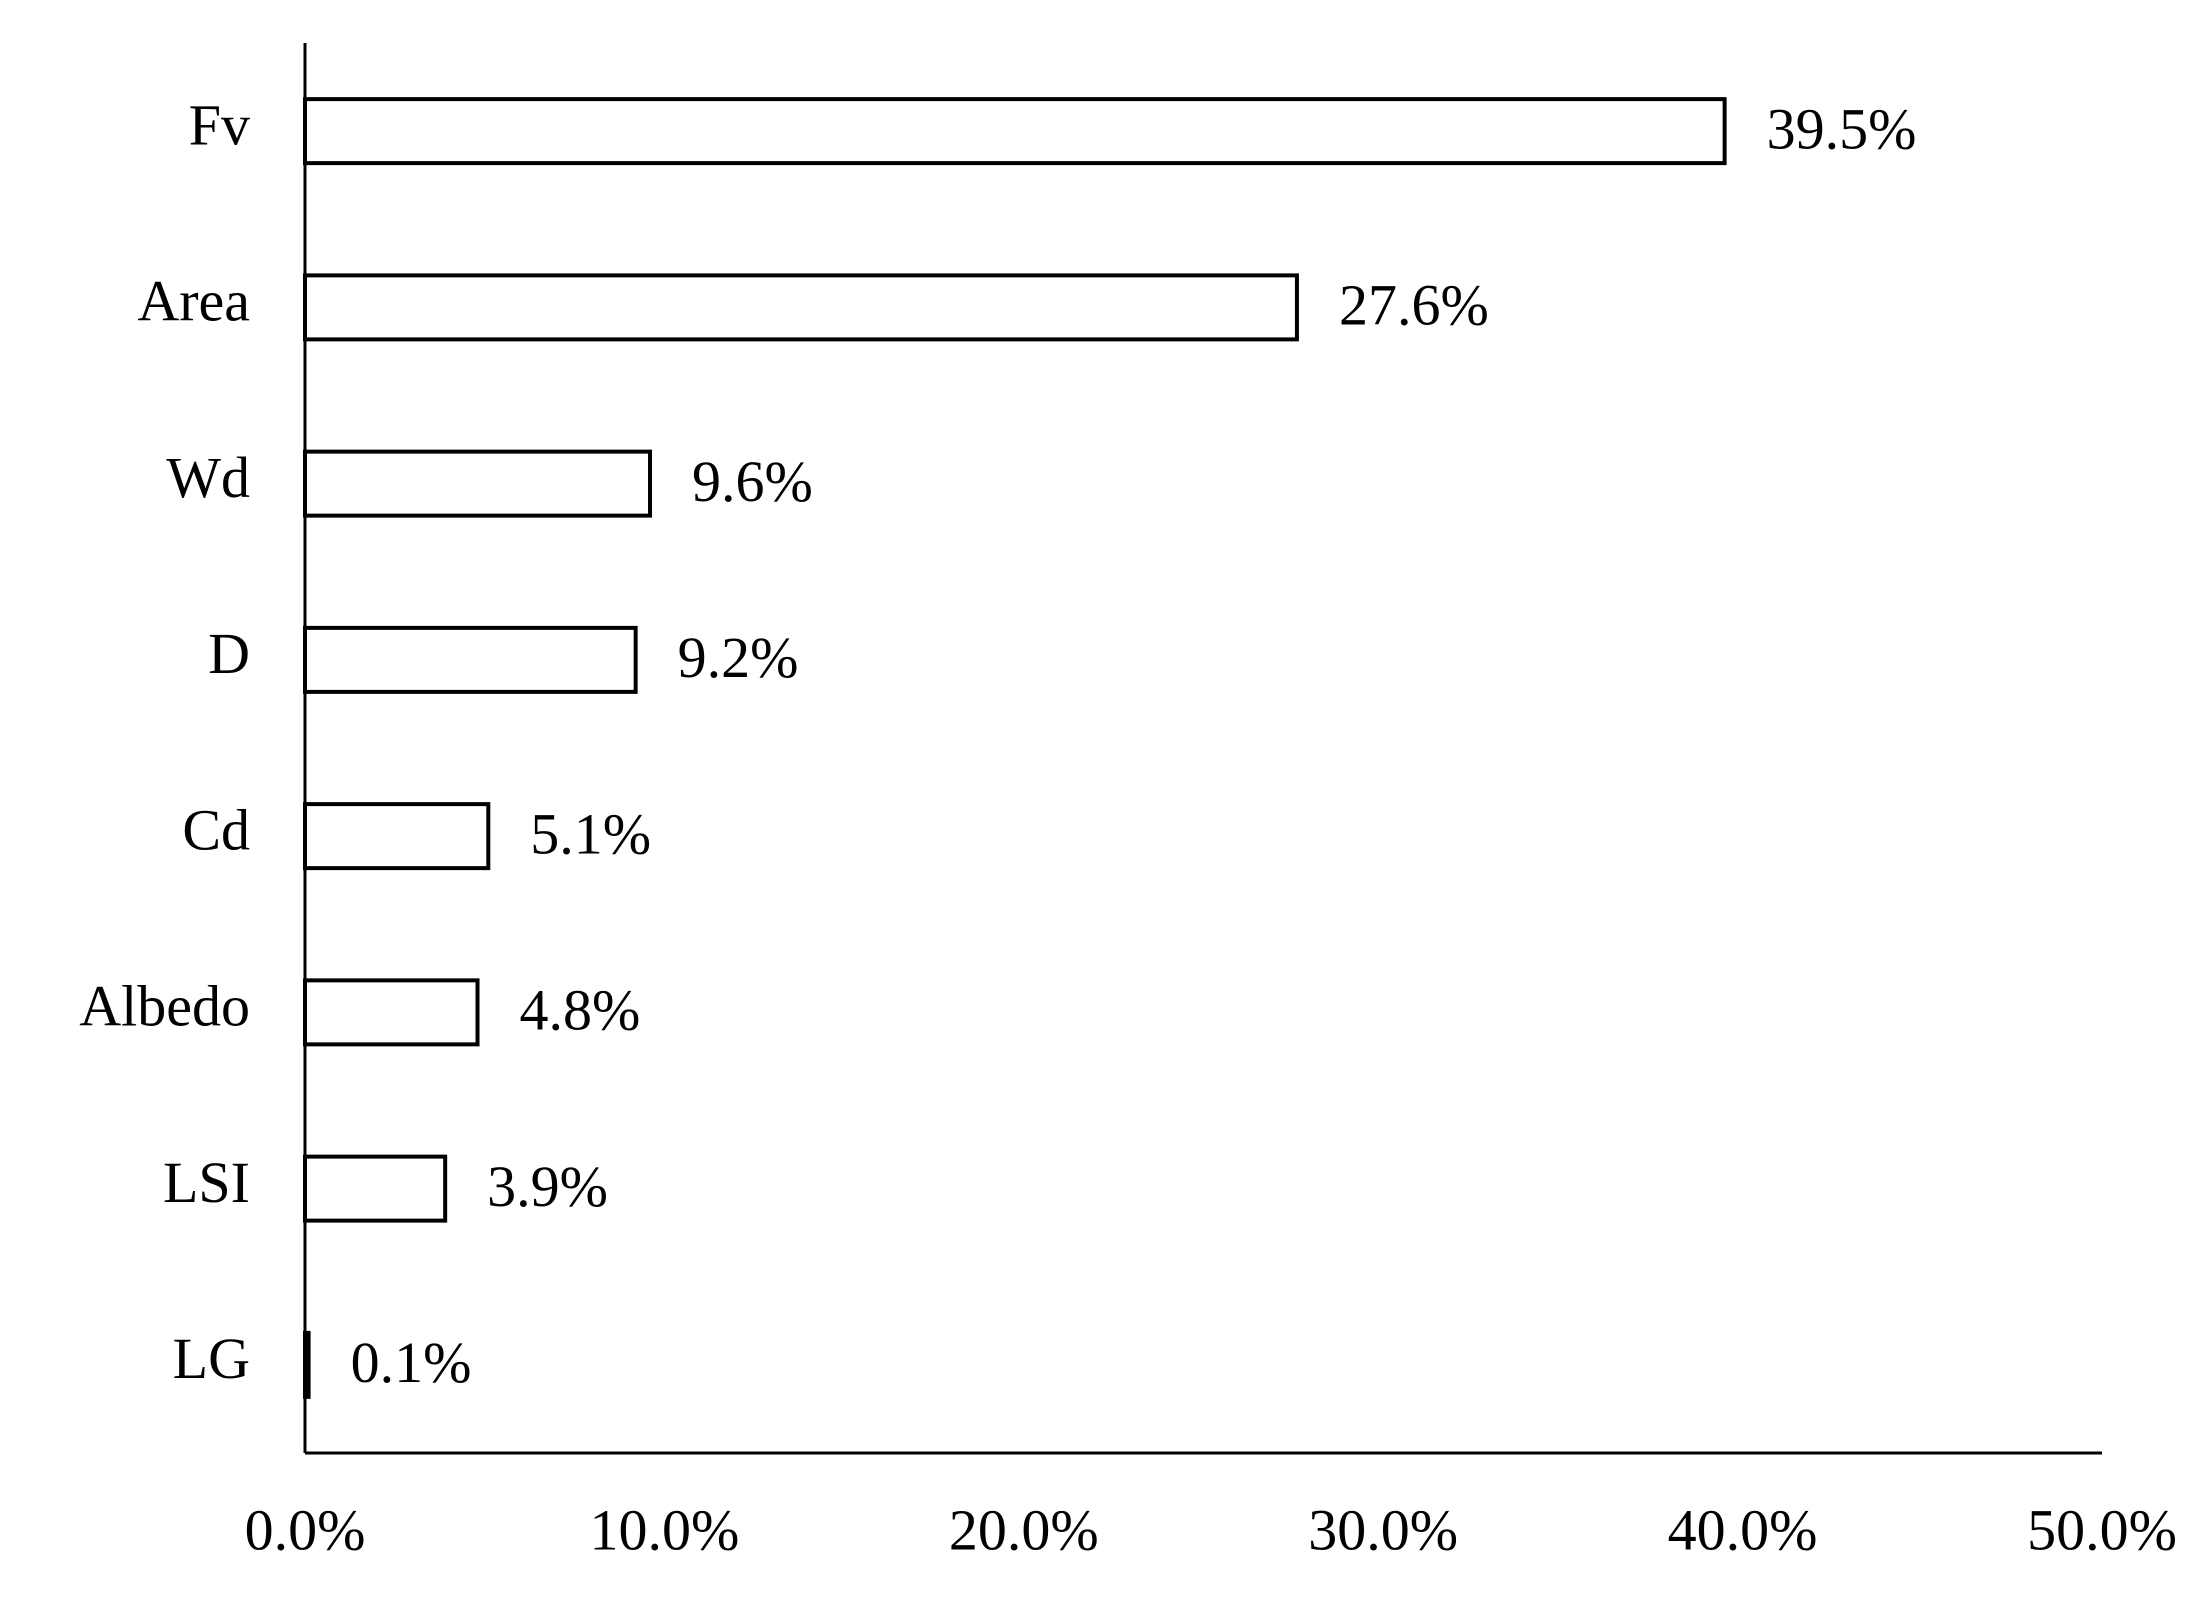  Describe the element at coordinates (211, 1358) in the screenshot. I see `y-tick-label: LG` at that location.